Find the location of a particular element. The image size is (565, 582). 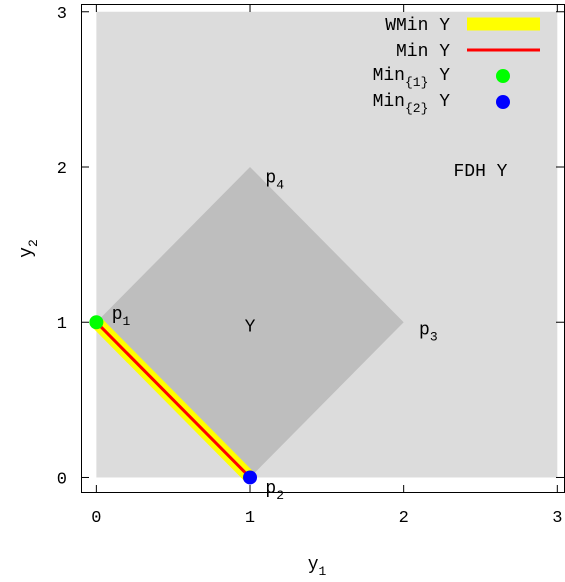

region-label: Y is located at coordinates (250, 327).